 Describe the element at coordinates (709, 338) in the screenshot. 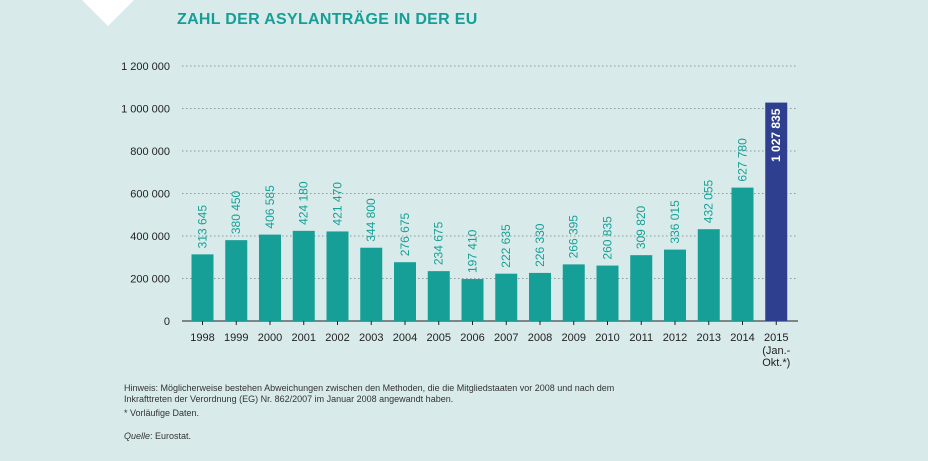

I see `x-tick-label: 2013` at that location.